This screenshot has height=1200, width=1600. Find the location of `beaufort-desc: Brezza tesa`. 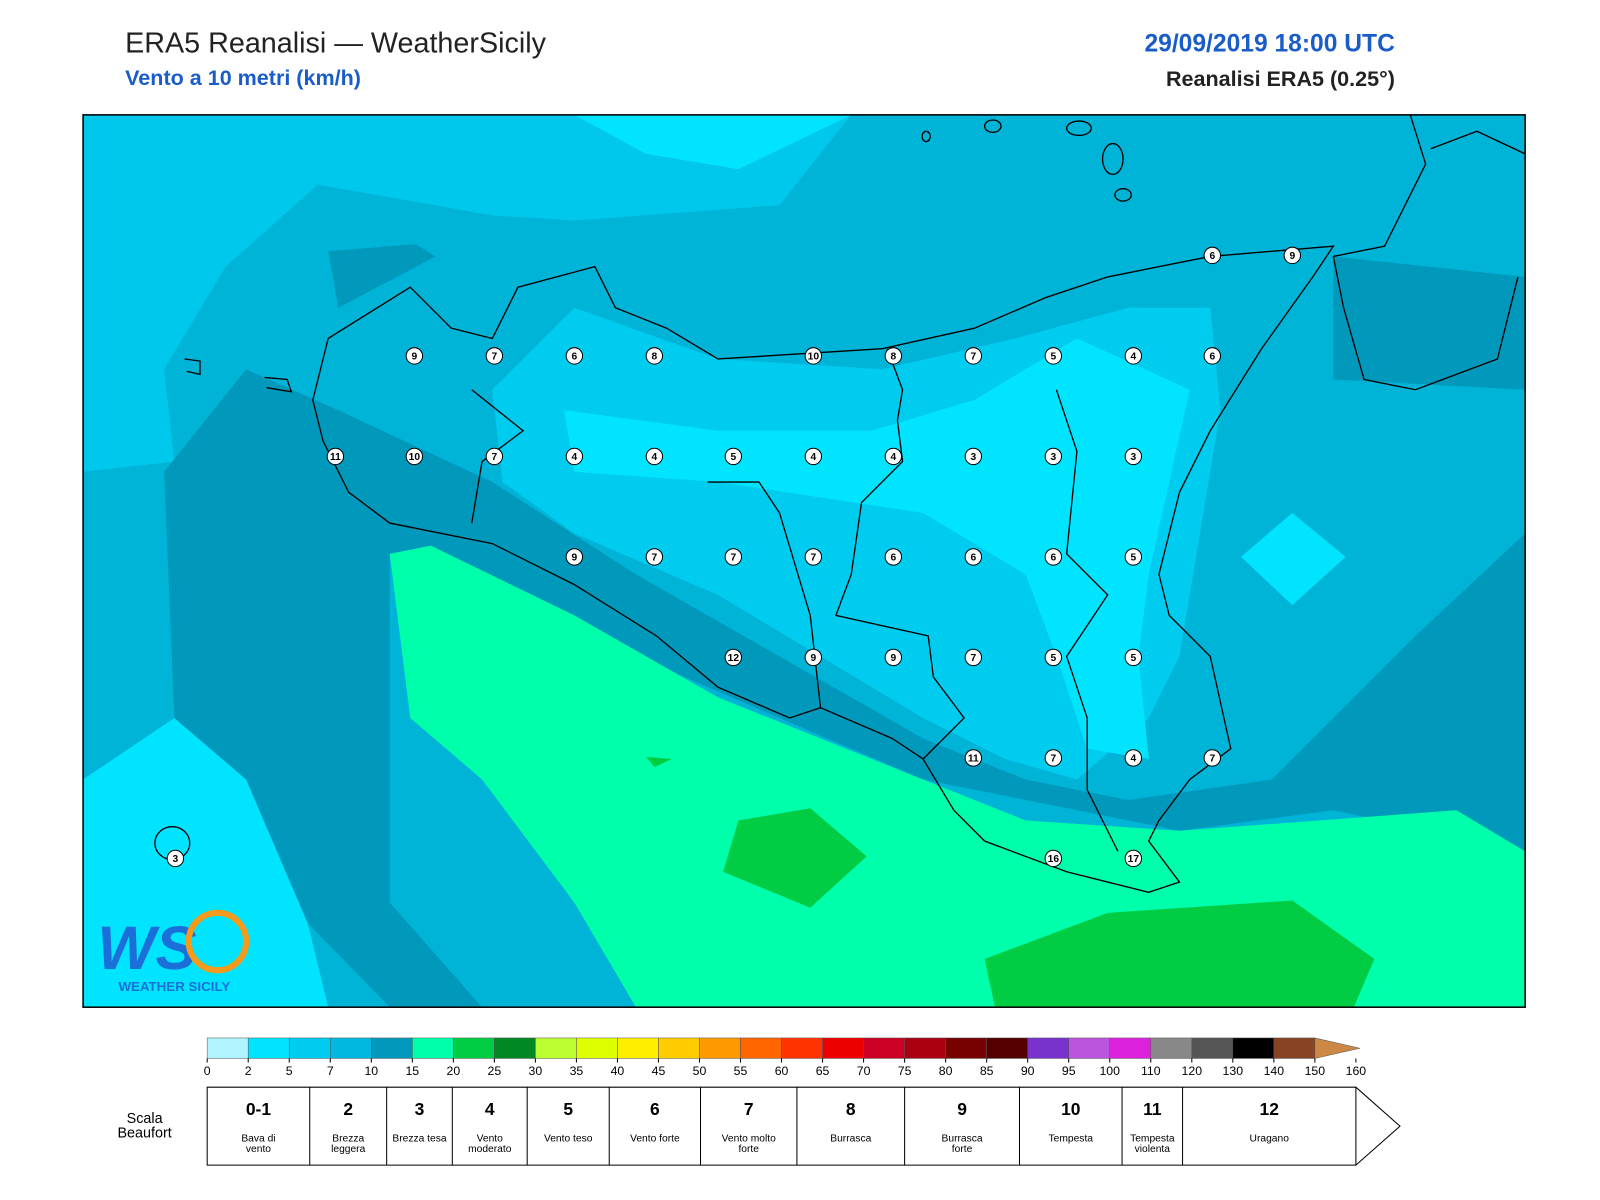

beaufort-desc: Brezza tesa is located at coordinates (419, 1139).